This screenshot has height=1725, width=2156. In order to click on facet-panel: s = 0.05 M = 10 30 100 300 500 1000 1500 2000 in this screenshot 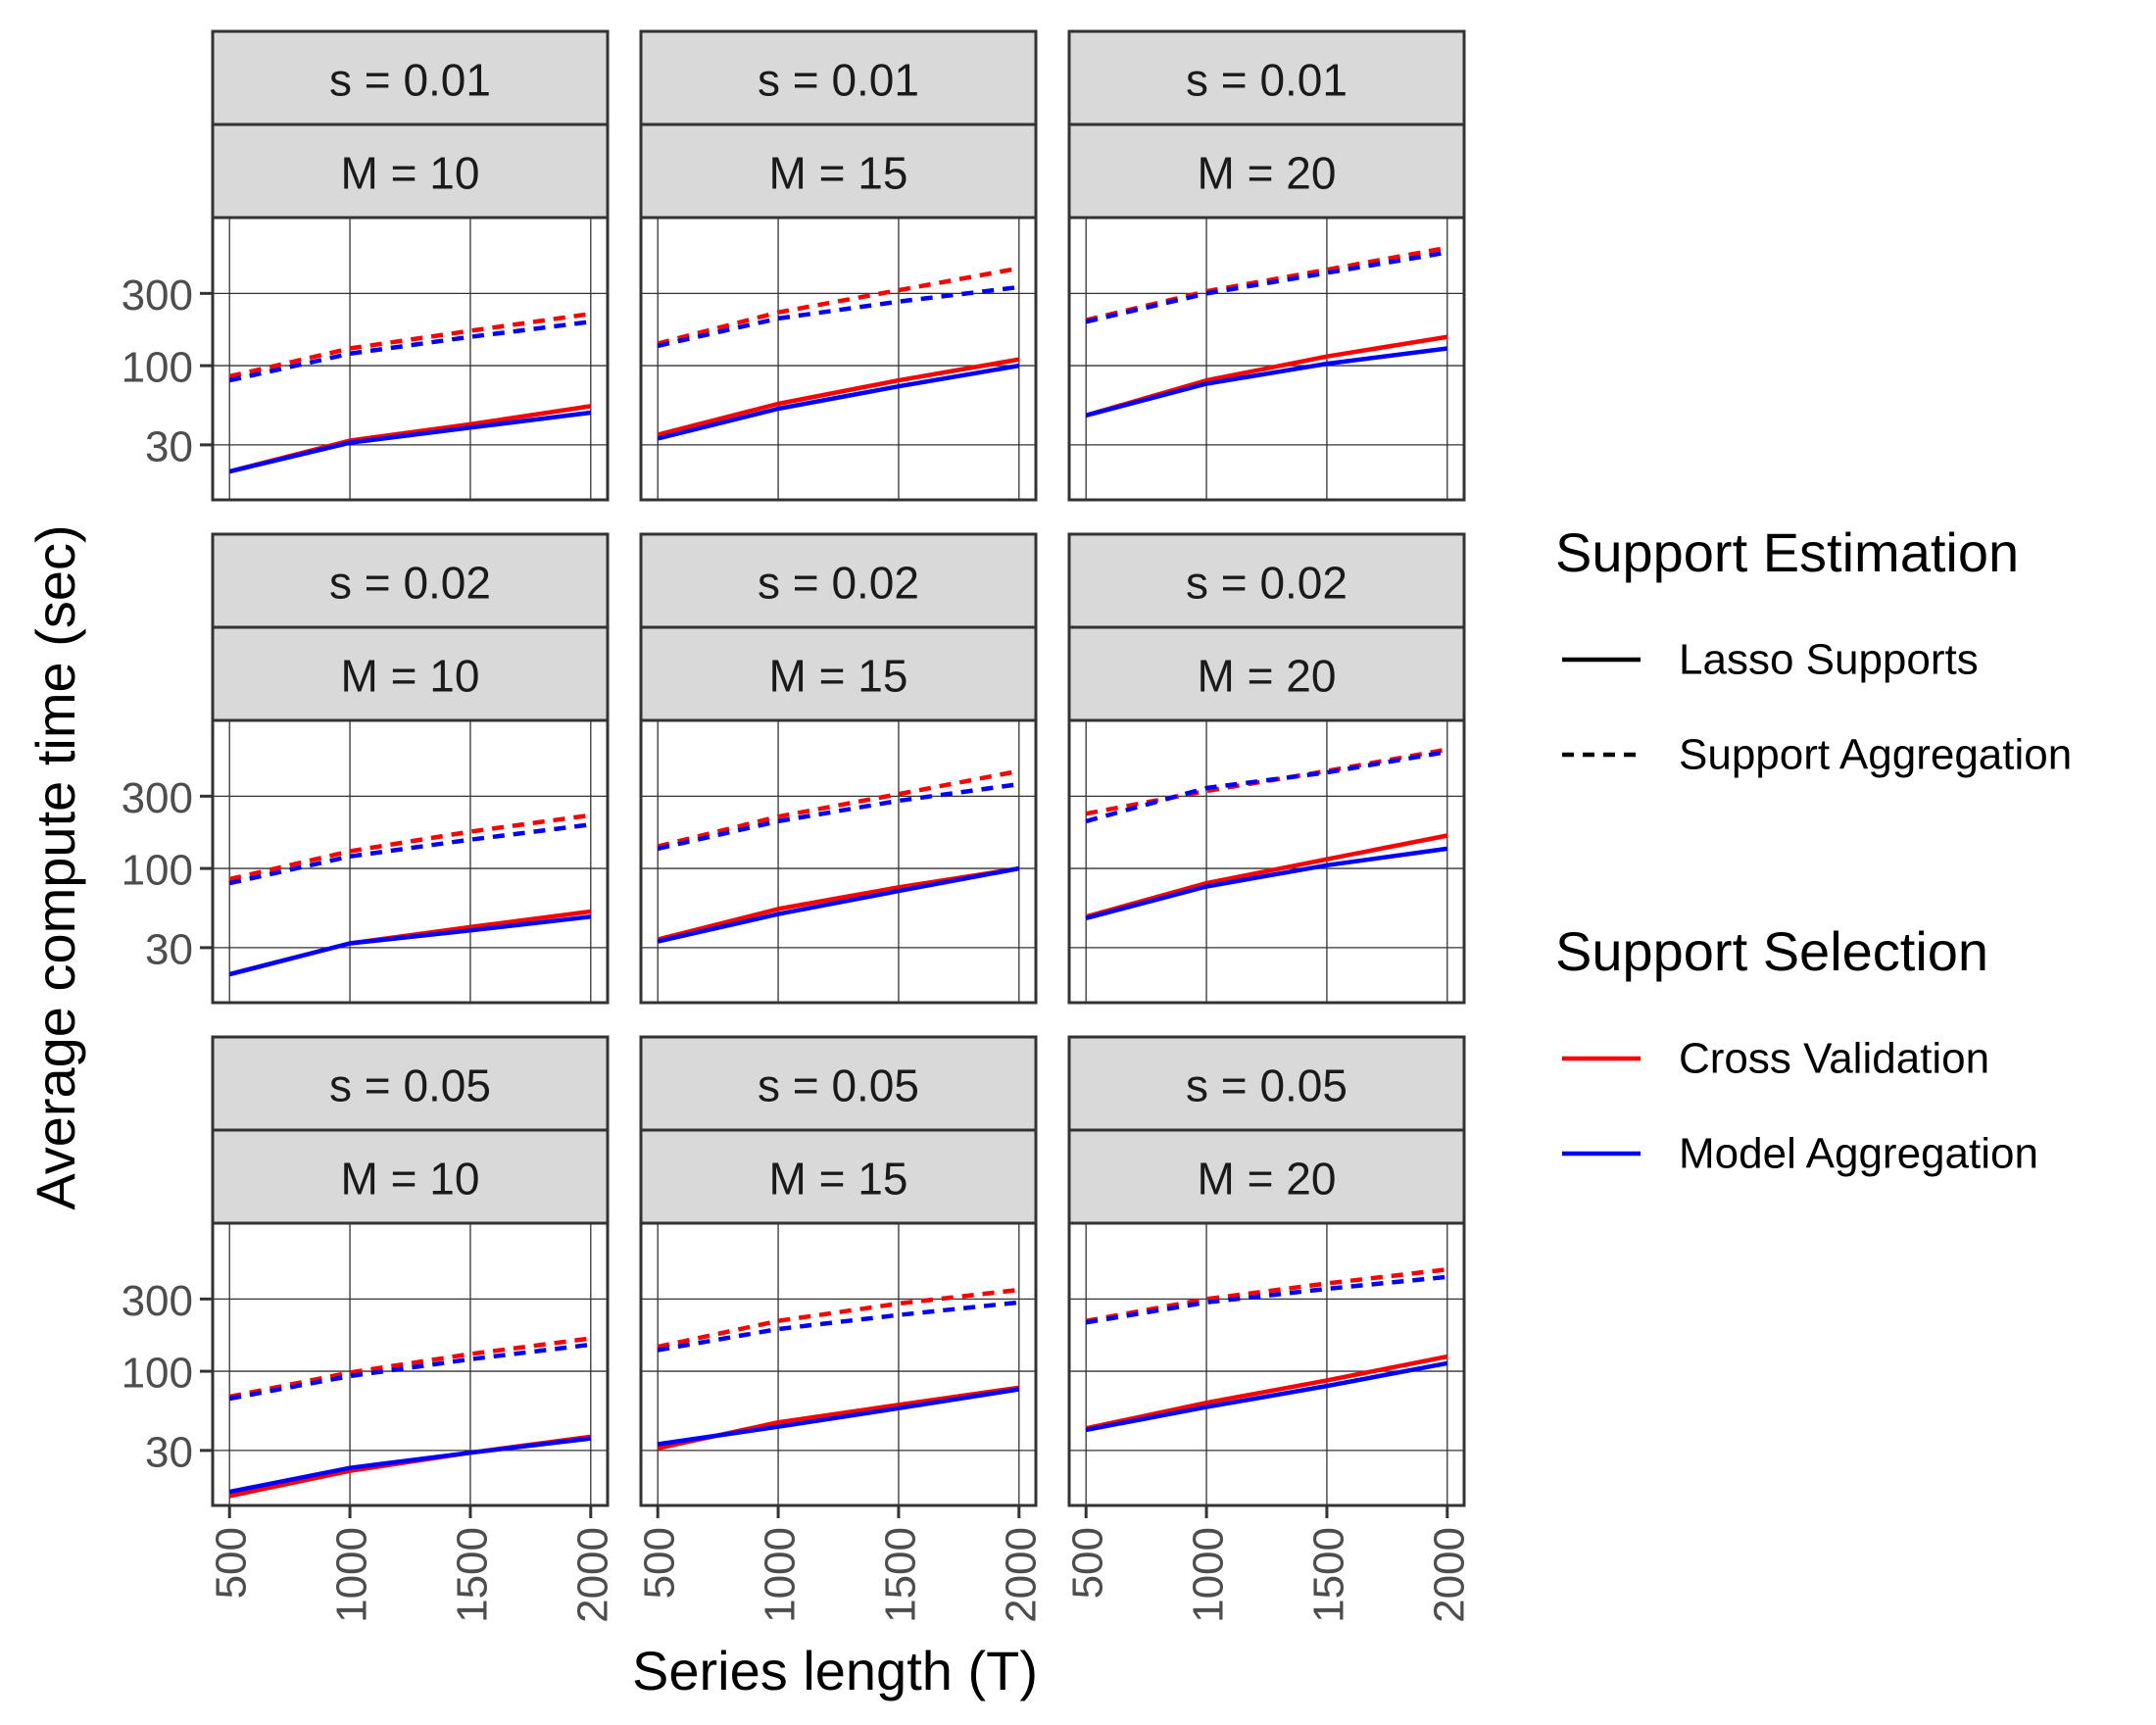, I will do `click(369, 1329)`.